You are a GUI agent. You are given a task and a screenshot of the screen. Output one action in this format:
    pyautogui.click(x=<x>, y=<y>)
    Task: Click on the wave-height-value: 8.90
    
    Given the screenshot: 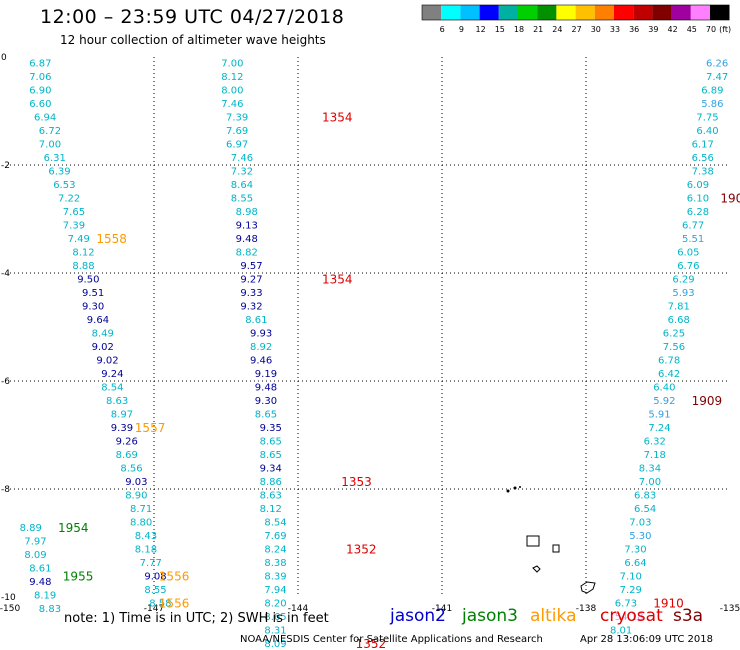 What is the action you would take?
    pyautogui.click(x=136, y=495)
    